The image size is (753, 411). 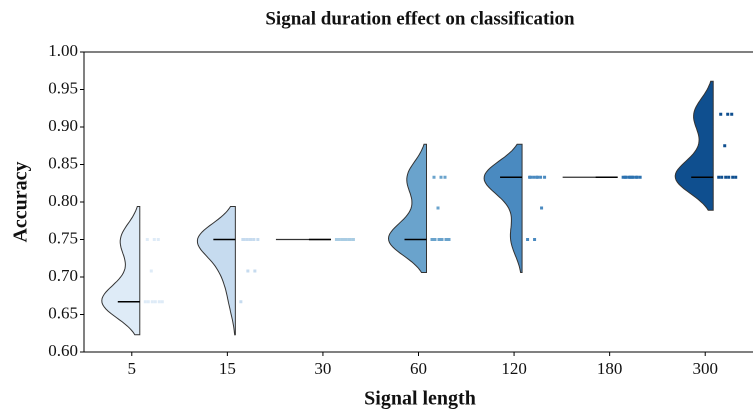 What do you see at coordinates (514, 368) in the screenshot?
I see `x-tick-label: 120` at bounding box center [514, 368].